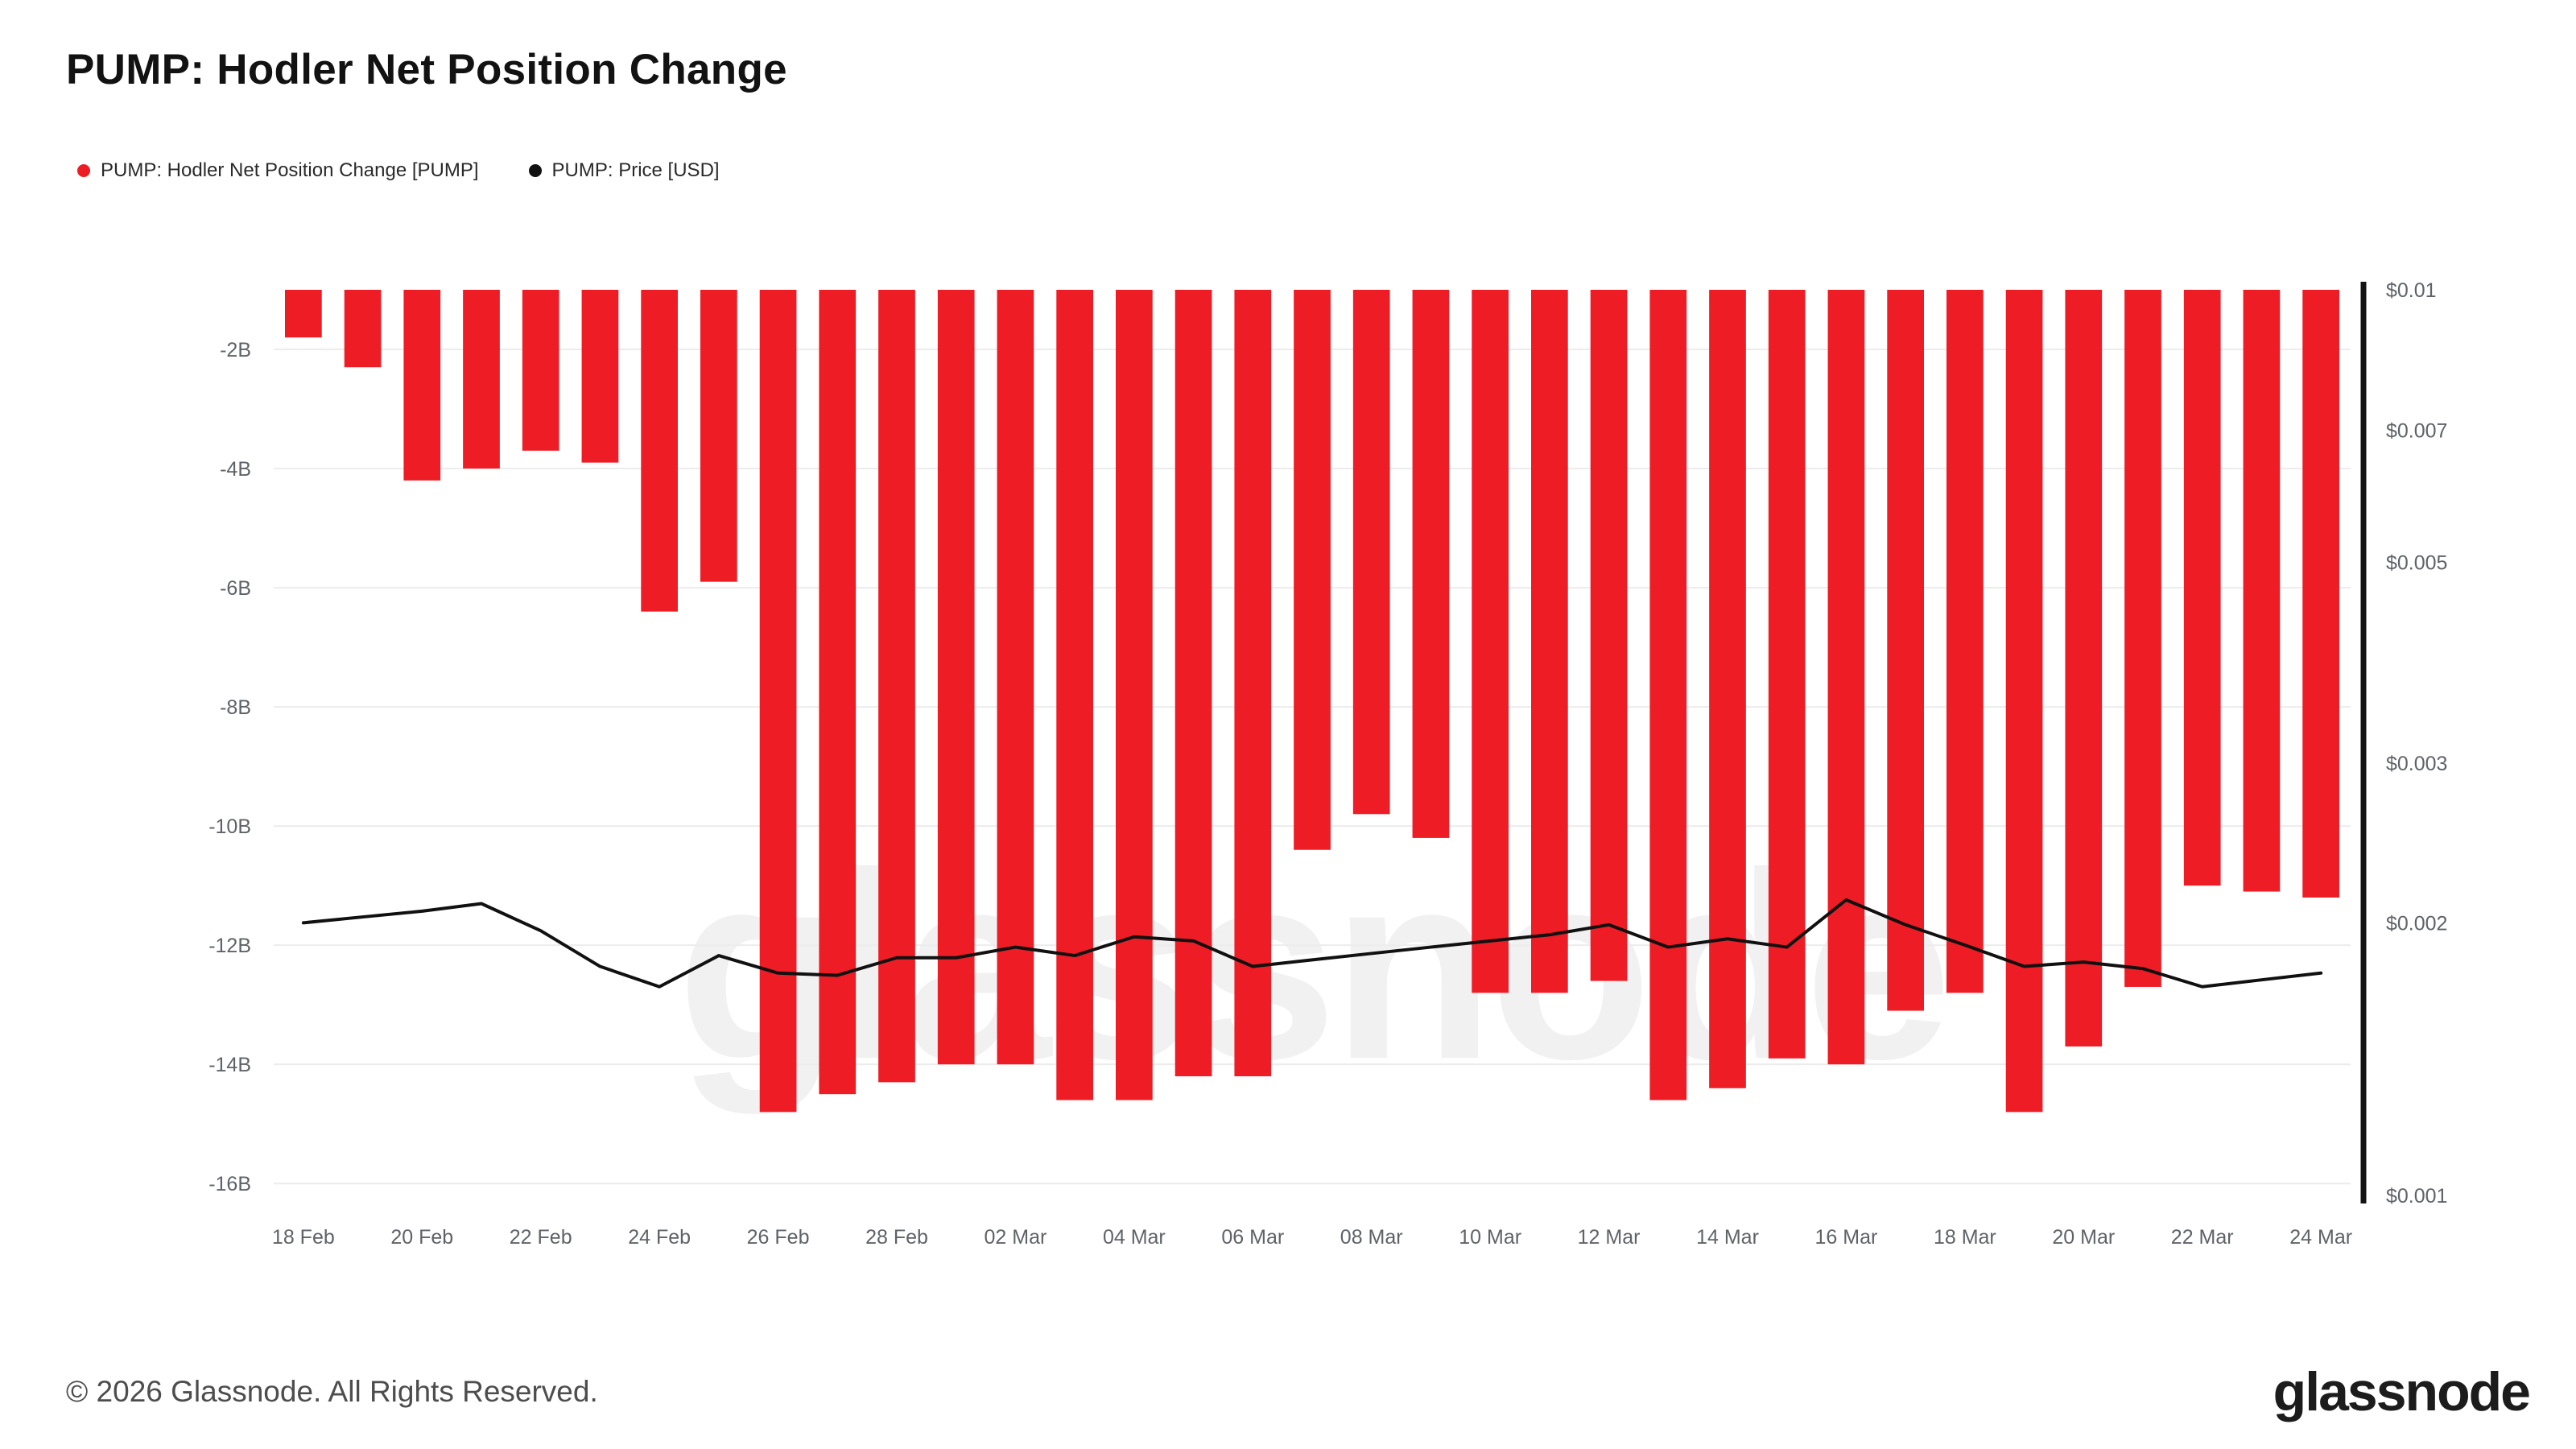 Image resolution: width=2576 pixels, height=1449 pixels. Describe the element at coordinates (1847, 1237) in the screenshot. I see `x-axis-tick: 16 Mar` at that location.